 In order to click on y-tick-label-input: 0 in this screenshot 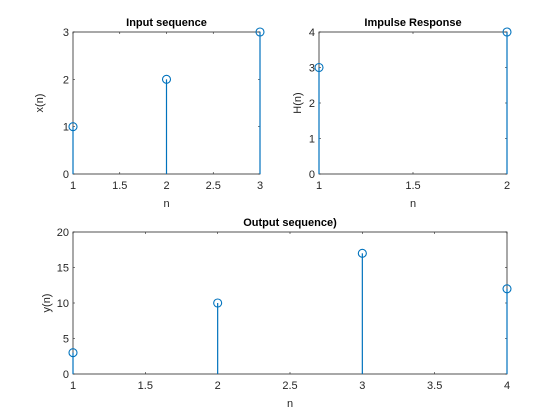, I will do `click(66, 175)`.